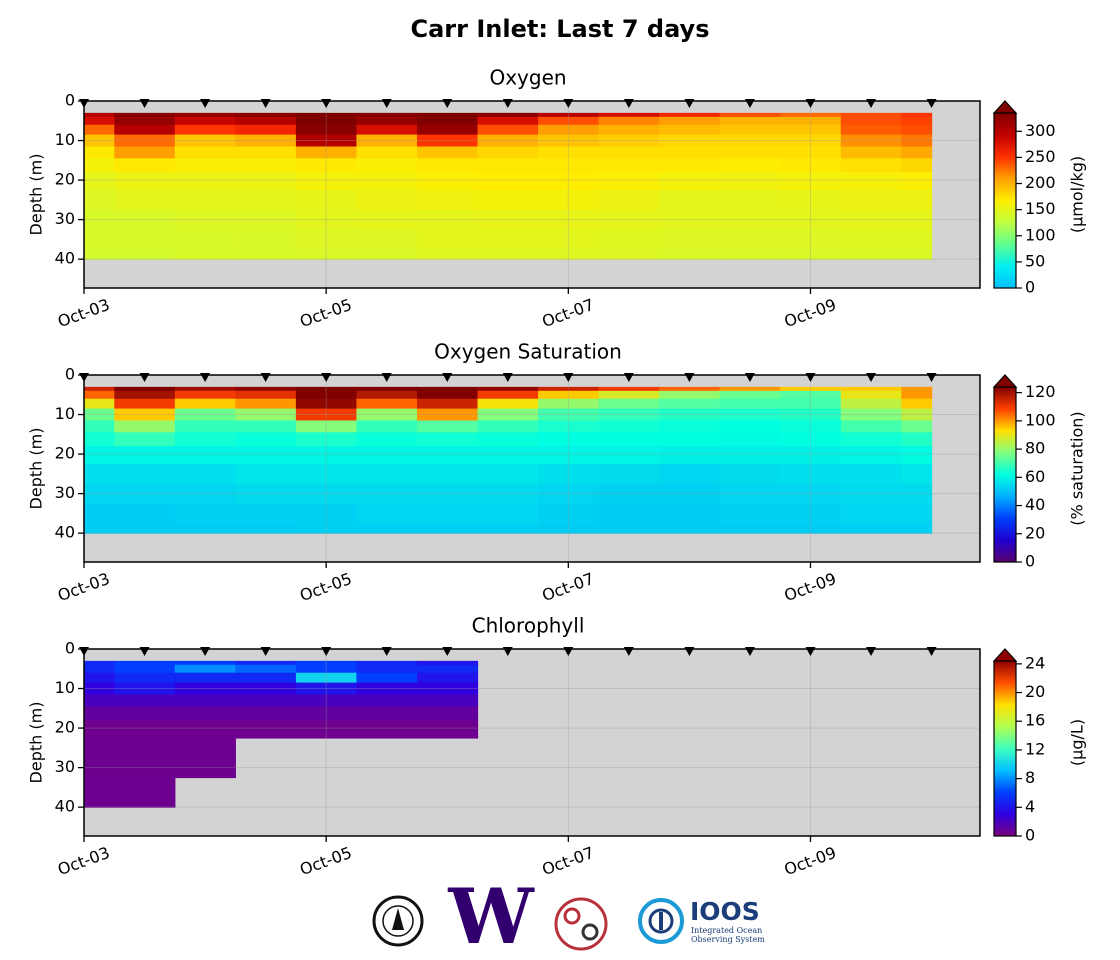 The image size is (1120, 960). What do you see at coordinates (661, 921) in the screenshot?
I see `logo-ioos-ring` at bounding box center [661, 921].